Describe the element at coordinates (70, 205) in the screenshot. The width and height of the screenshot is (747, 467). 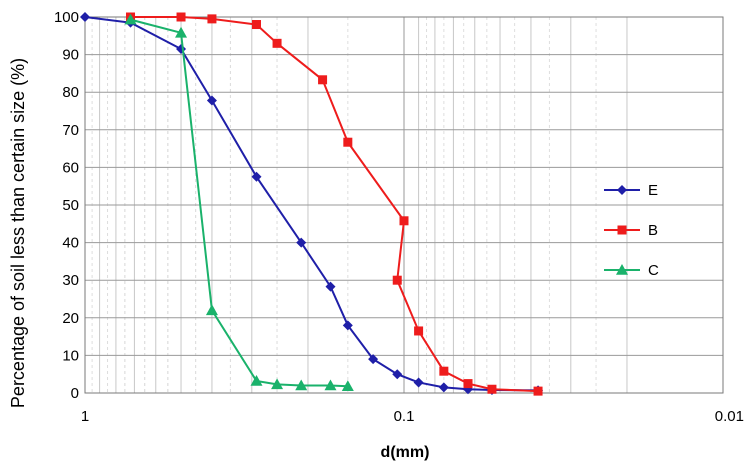
I see `y-tick-label: 50` at that location.